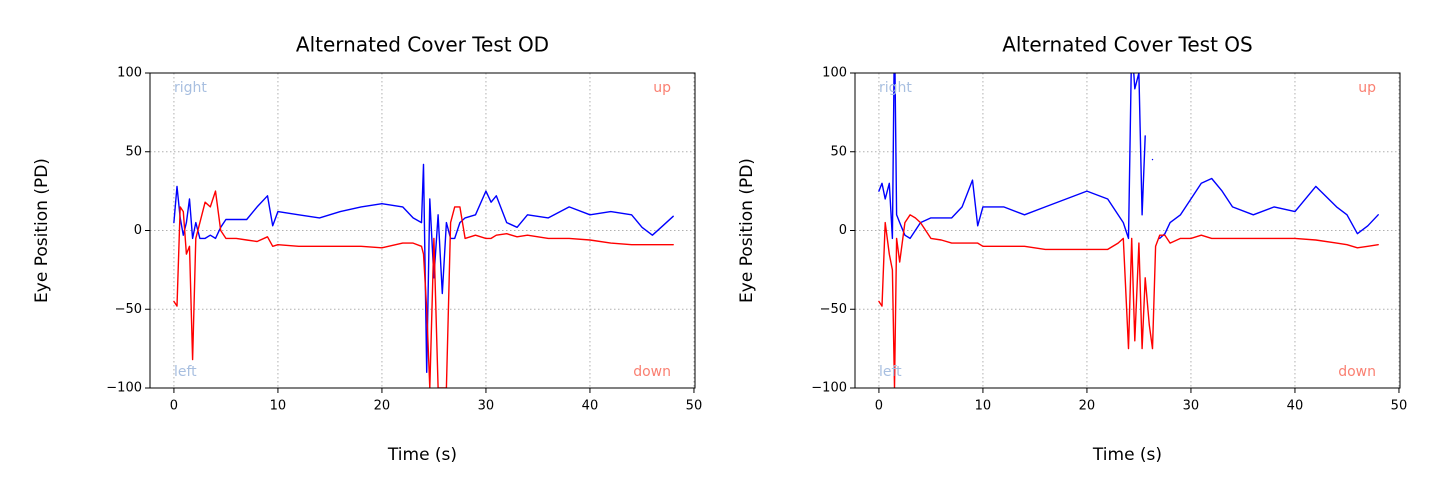  Describe the element at coordinates (1127, 45) in the screenshot. I see `chart-title: Alternated Cover Test OS` at that location.